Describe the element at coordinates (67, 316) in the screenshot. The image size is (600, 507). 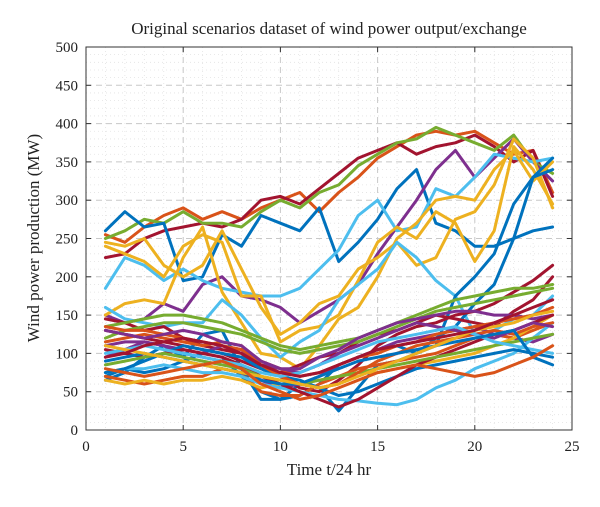
I see `y-tick-label: 150` at that location.